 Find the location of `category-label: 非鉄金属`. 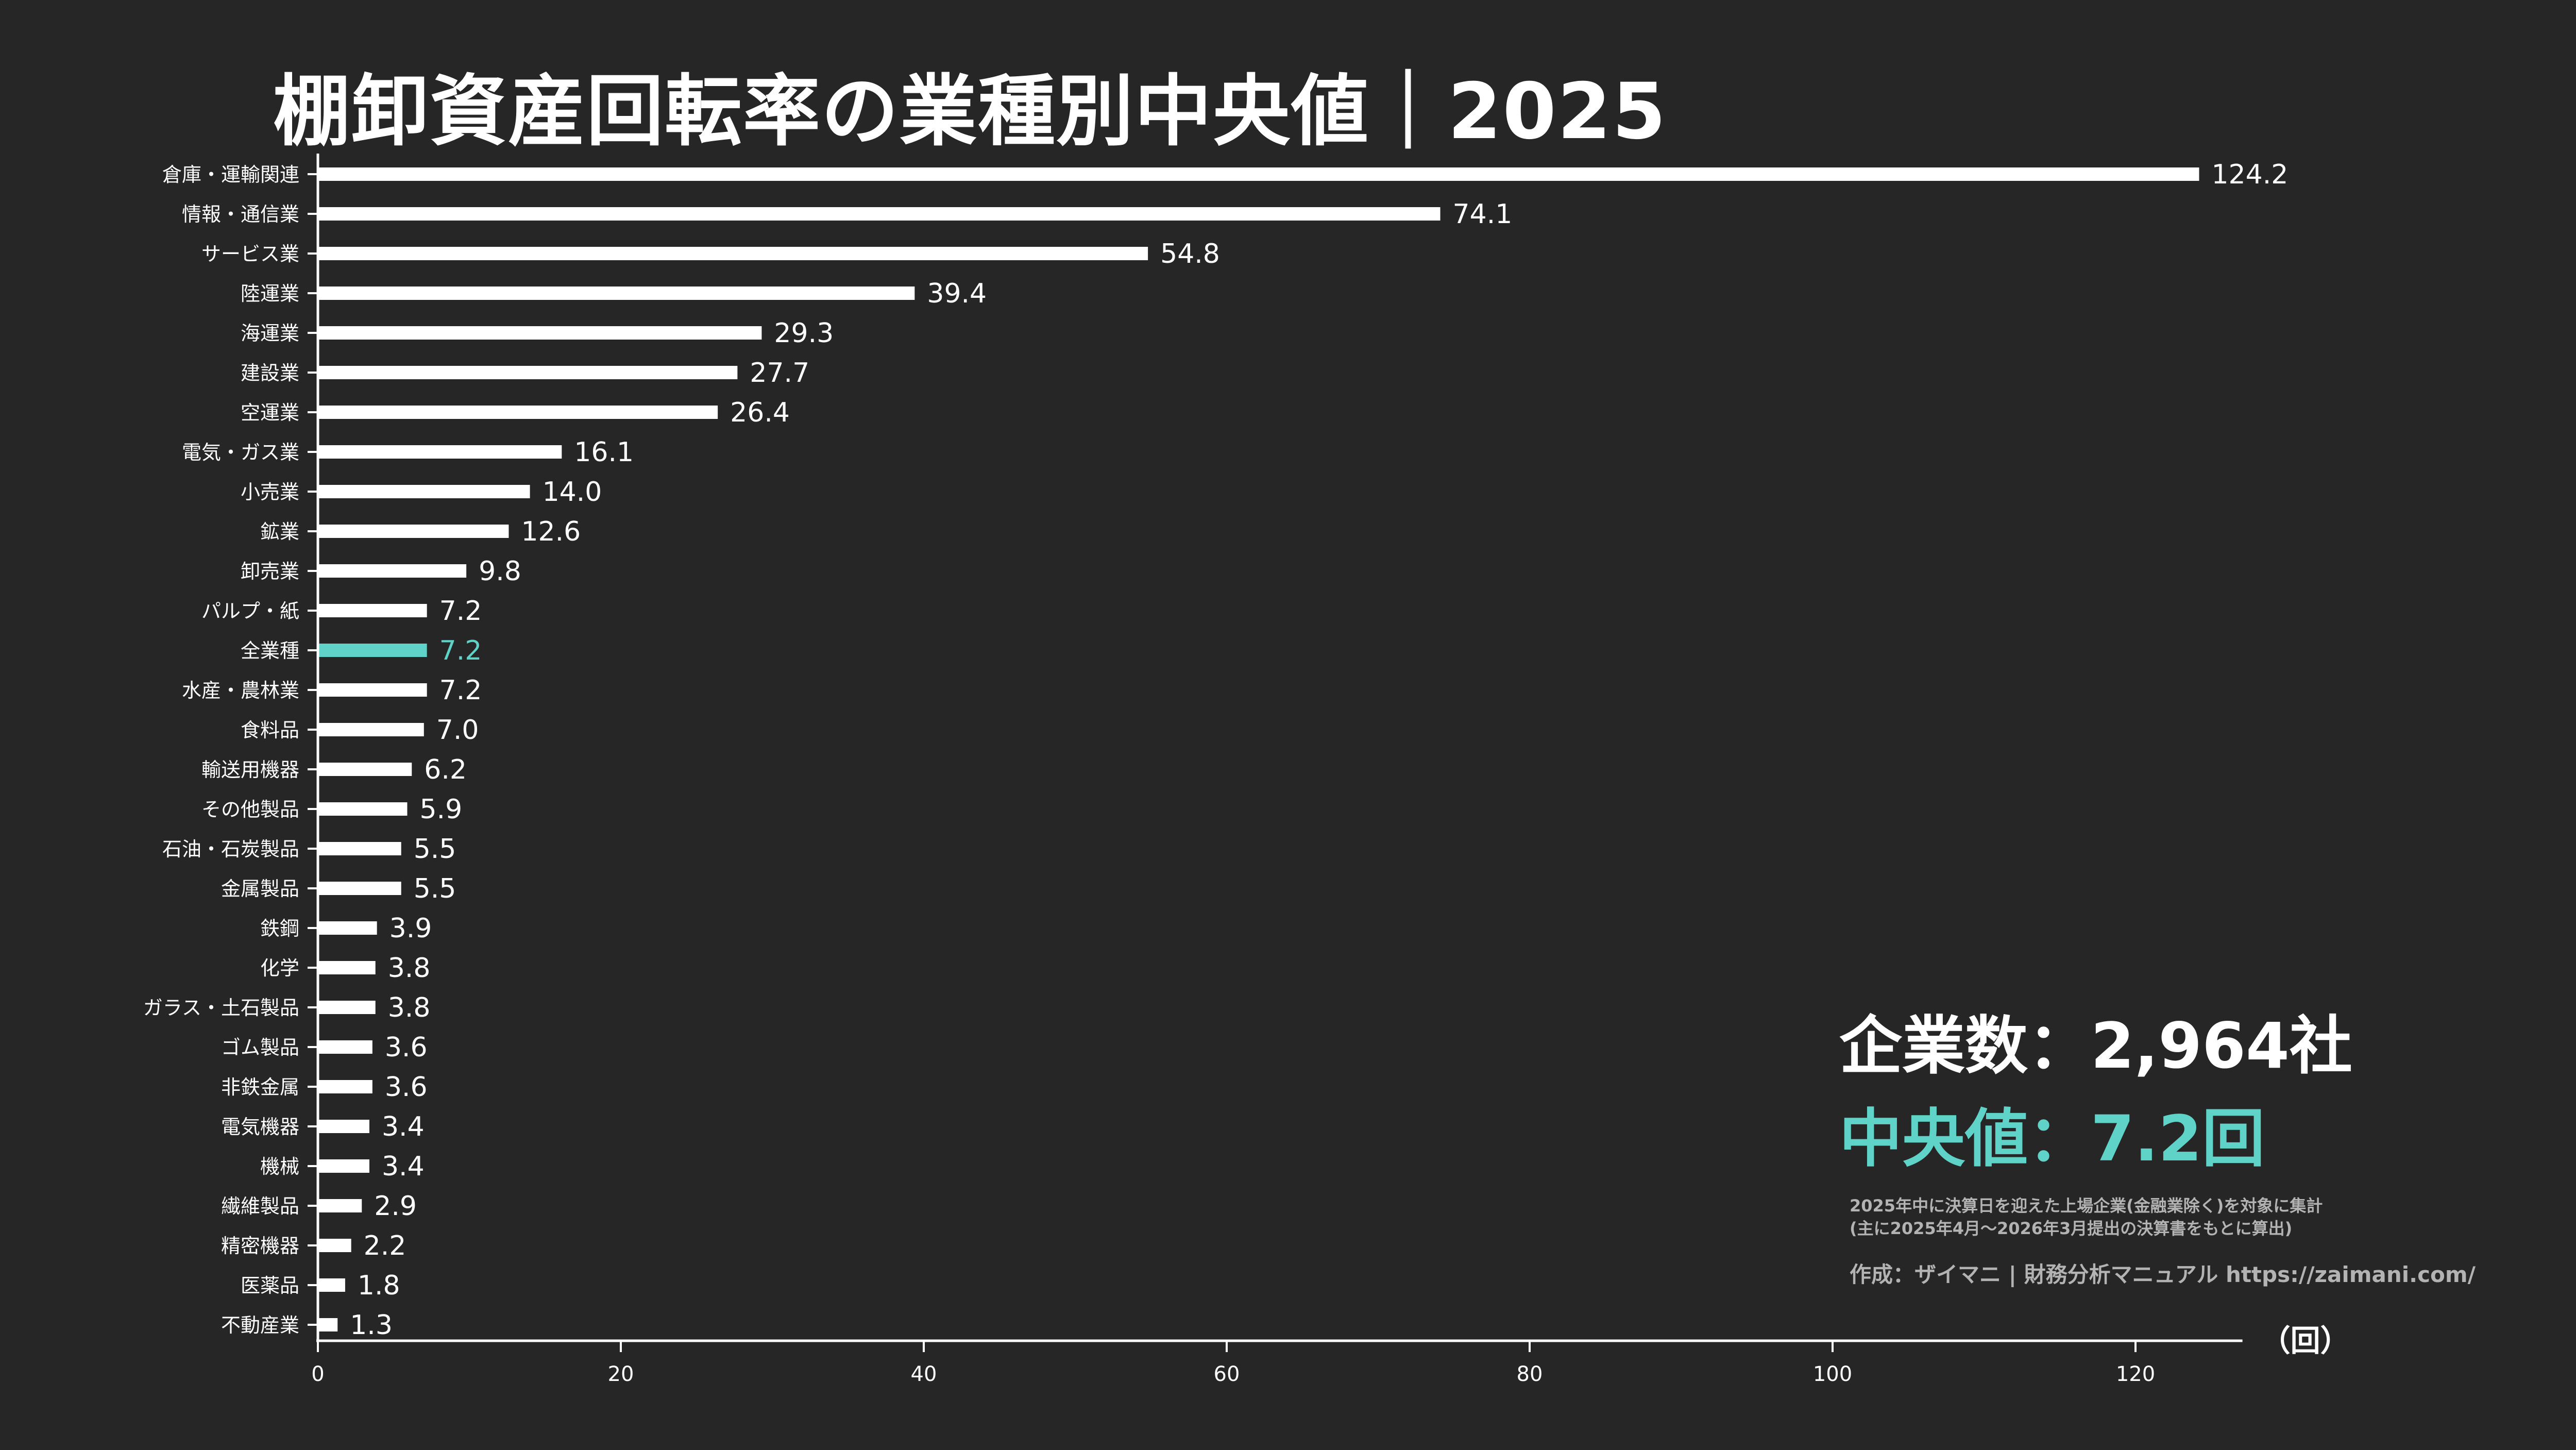

category-label: 非鉄金属 is located at coordinates (260, 1087).